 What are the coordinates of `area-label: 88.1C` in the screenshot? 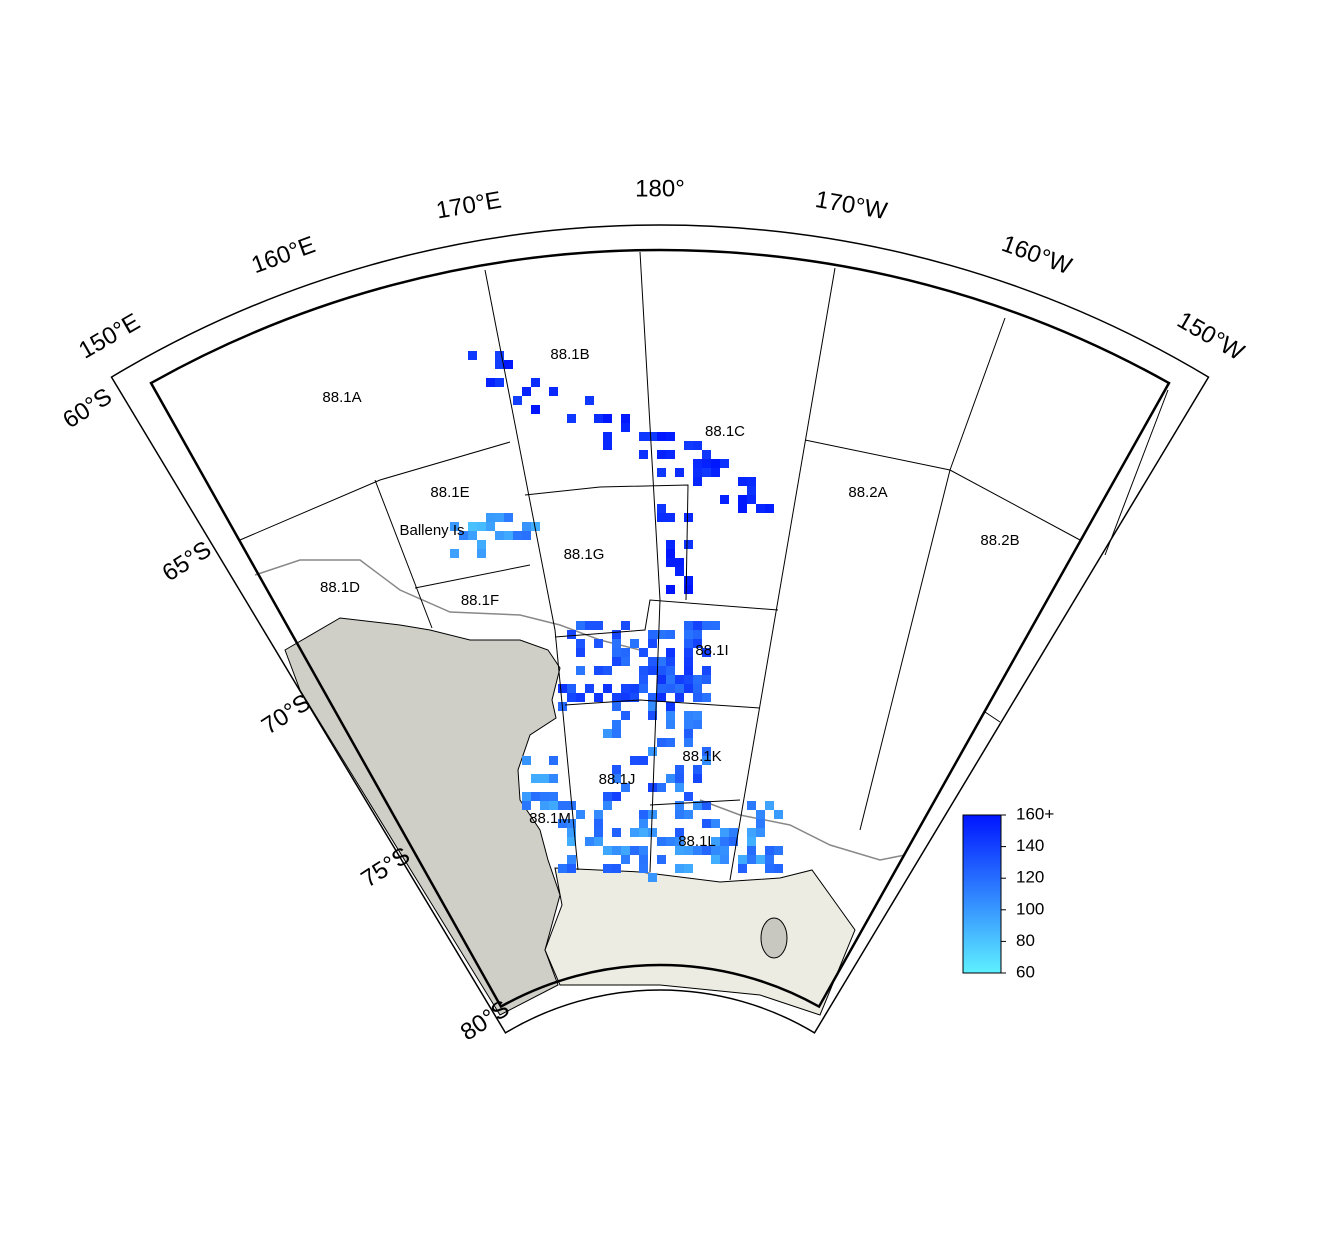 It's located at (725, 431).